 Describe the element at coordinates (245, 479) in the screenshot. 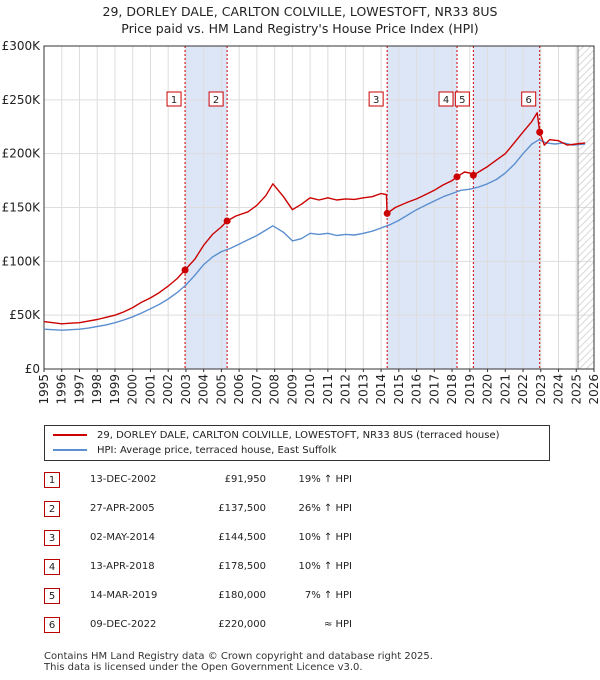

I see `sale-price: £91,950` at that location.